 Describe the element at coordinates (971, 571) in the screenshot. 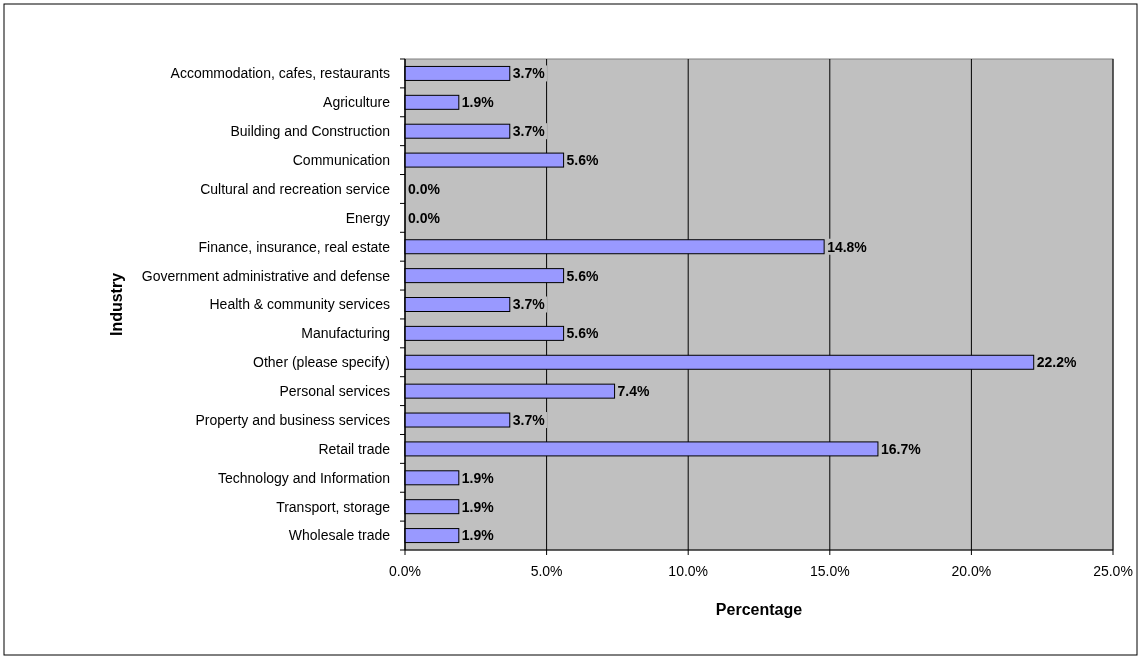

I see `x-tick-label: 20.0%` at that location.